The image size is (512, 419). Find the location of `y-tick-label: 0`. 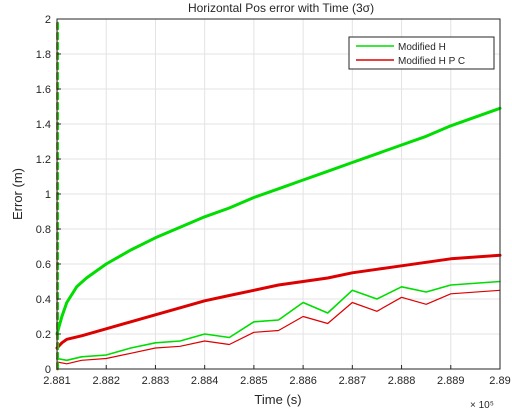

y-tick-label: 0 is located at coordinates (48, 370).